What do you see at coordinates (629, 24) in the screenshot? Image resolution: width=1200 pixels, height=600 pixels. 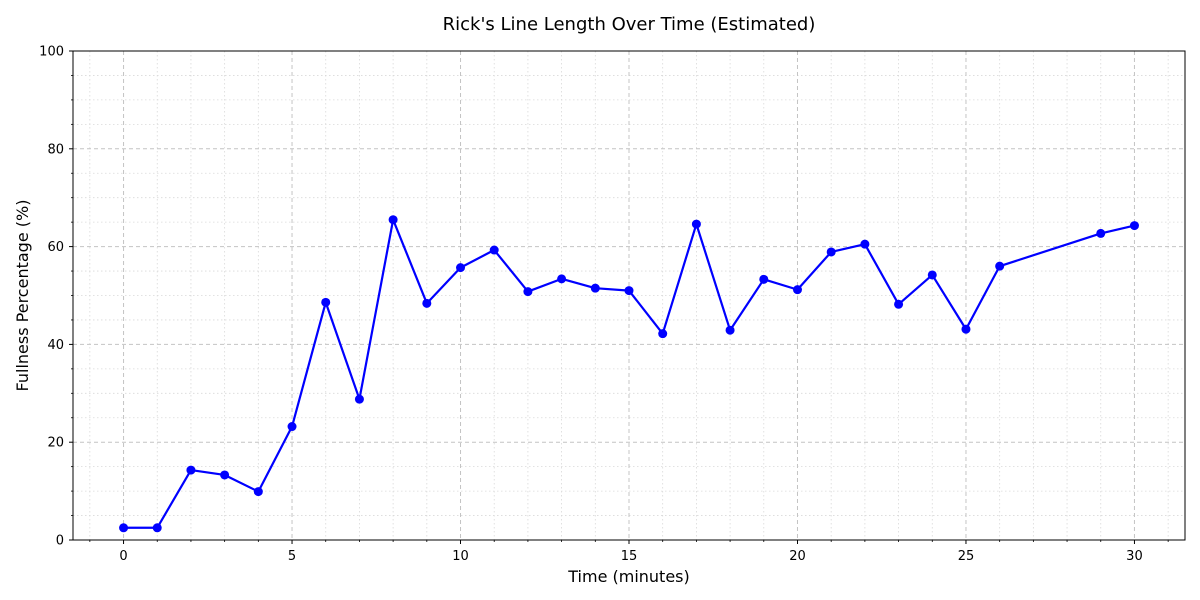 I see `chart-title: Rick's Line Length Over Time (Estimated)` at bounding box center [629, 24].